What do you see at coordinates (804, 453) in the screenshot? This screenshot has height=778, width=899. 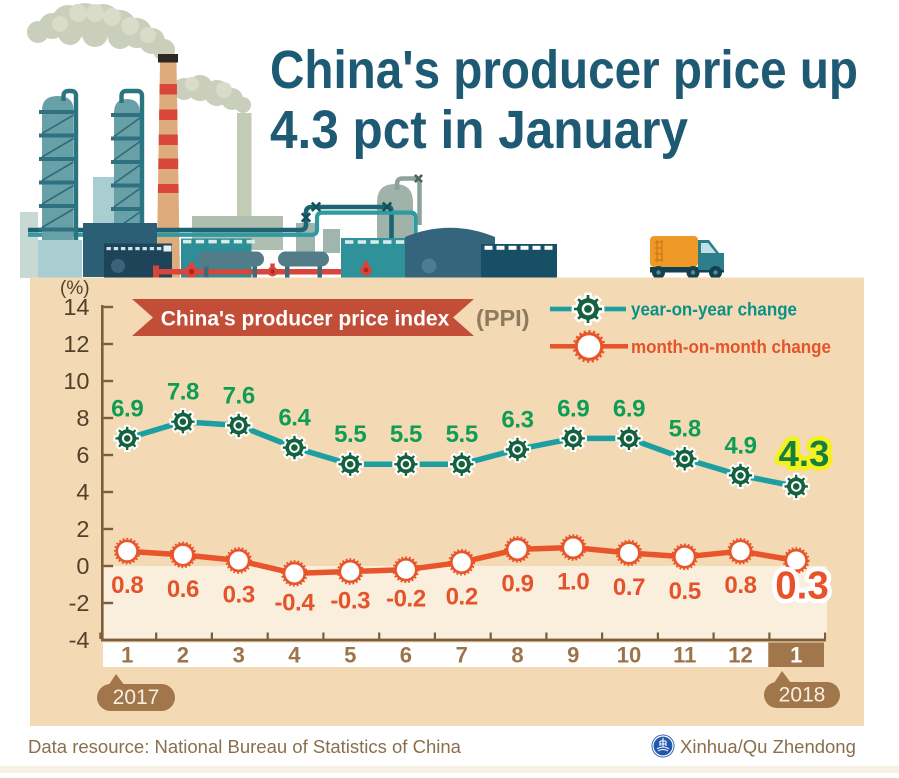 I see `svg-text: 4.3` at bounding box center [804, 453].